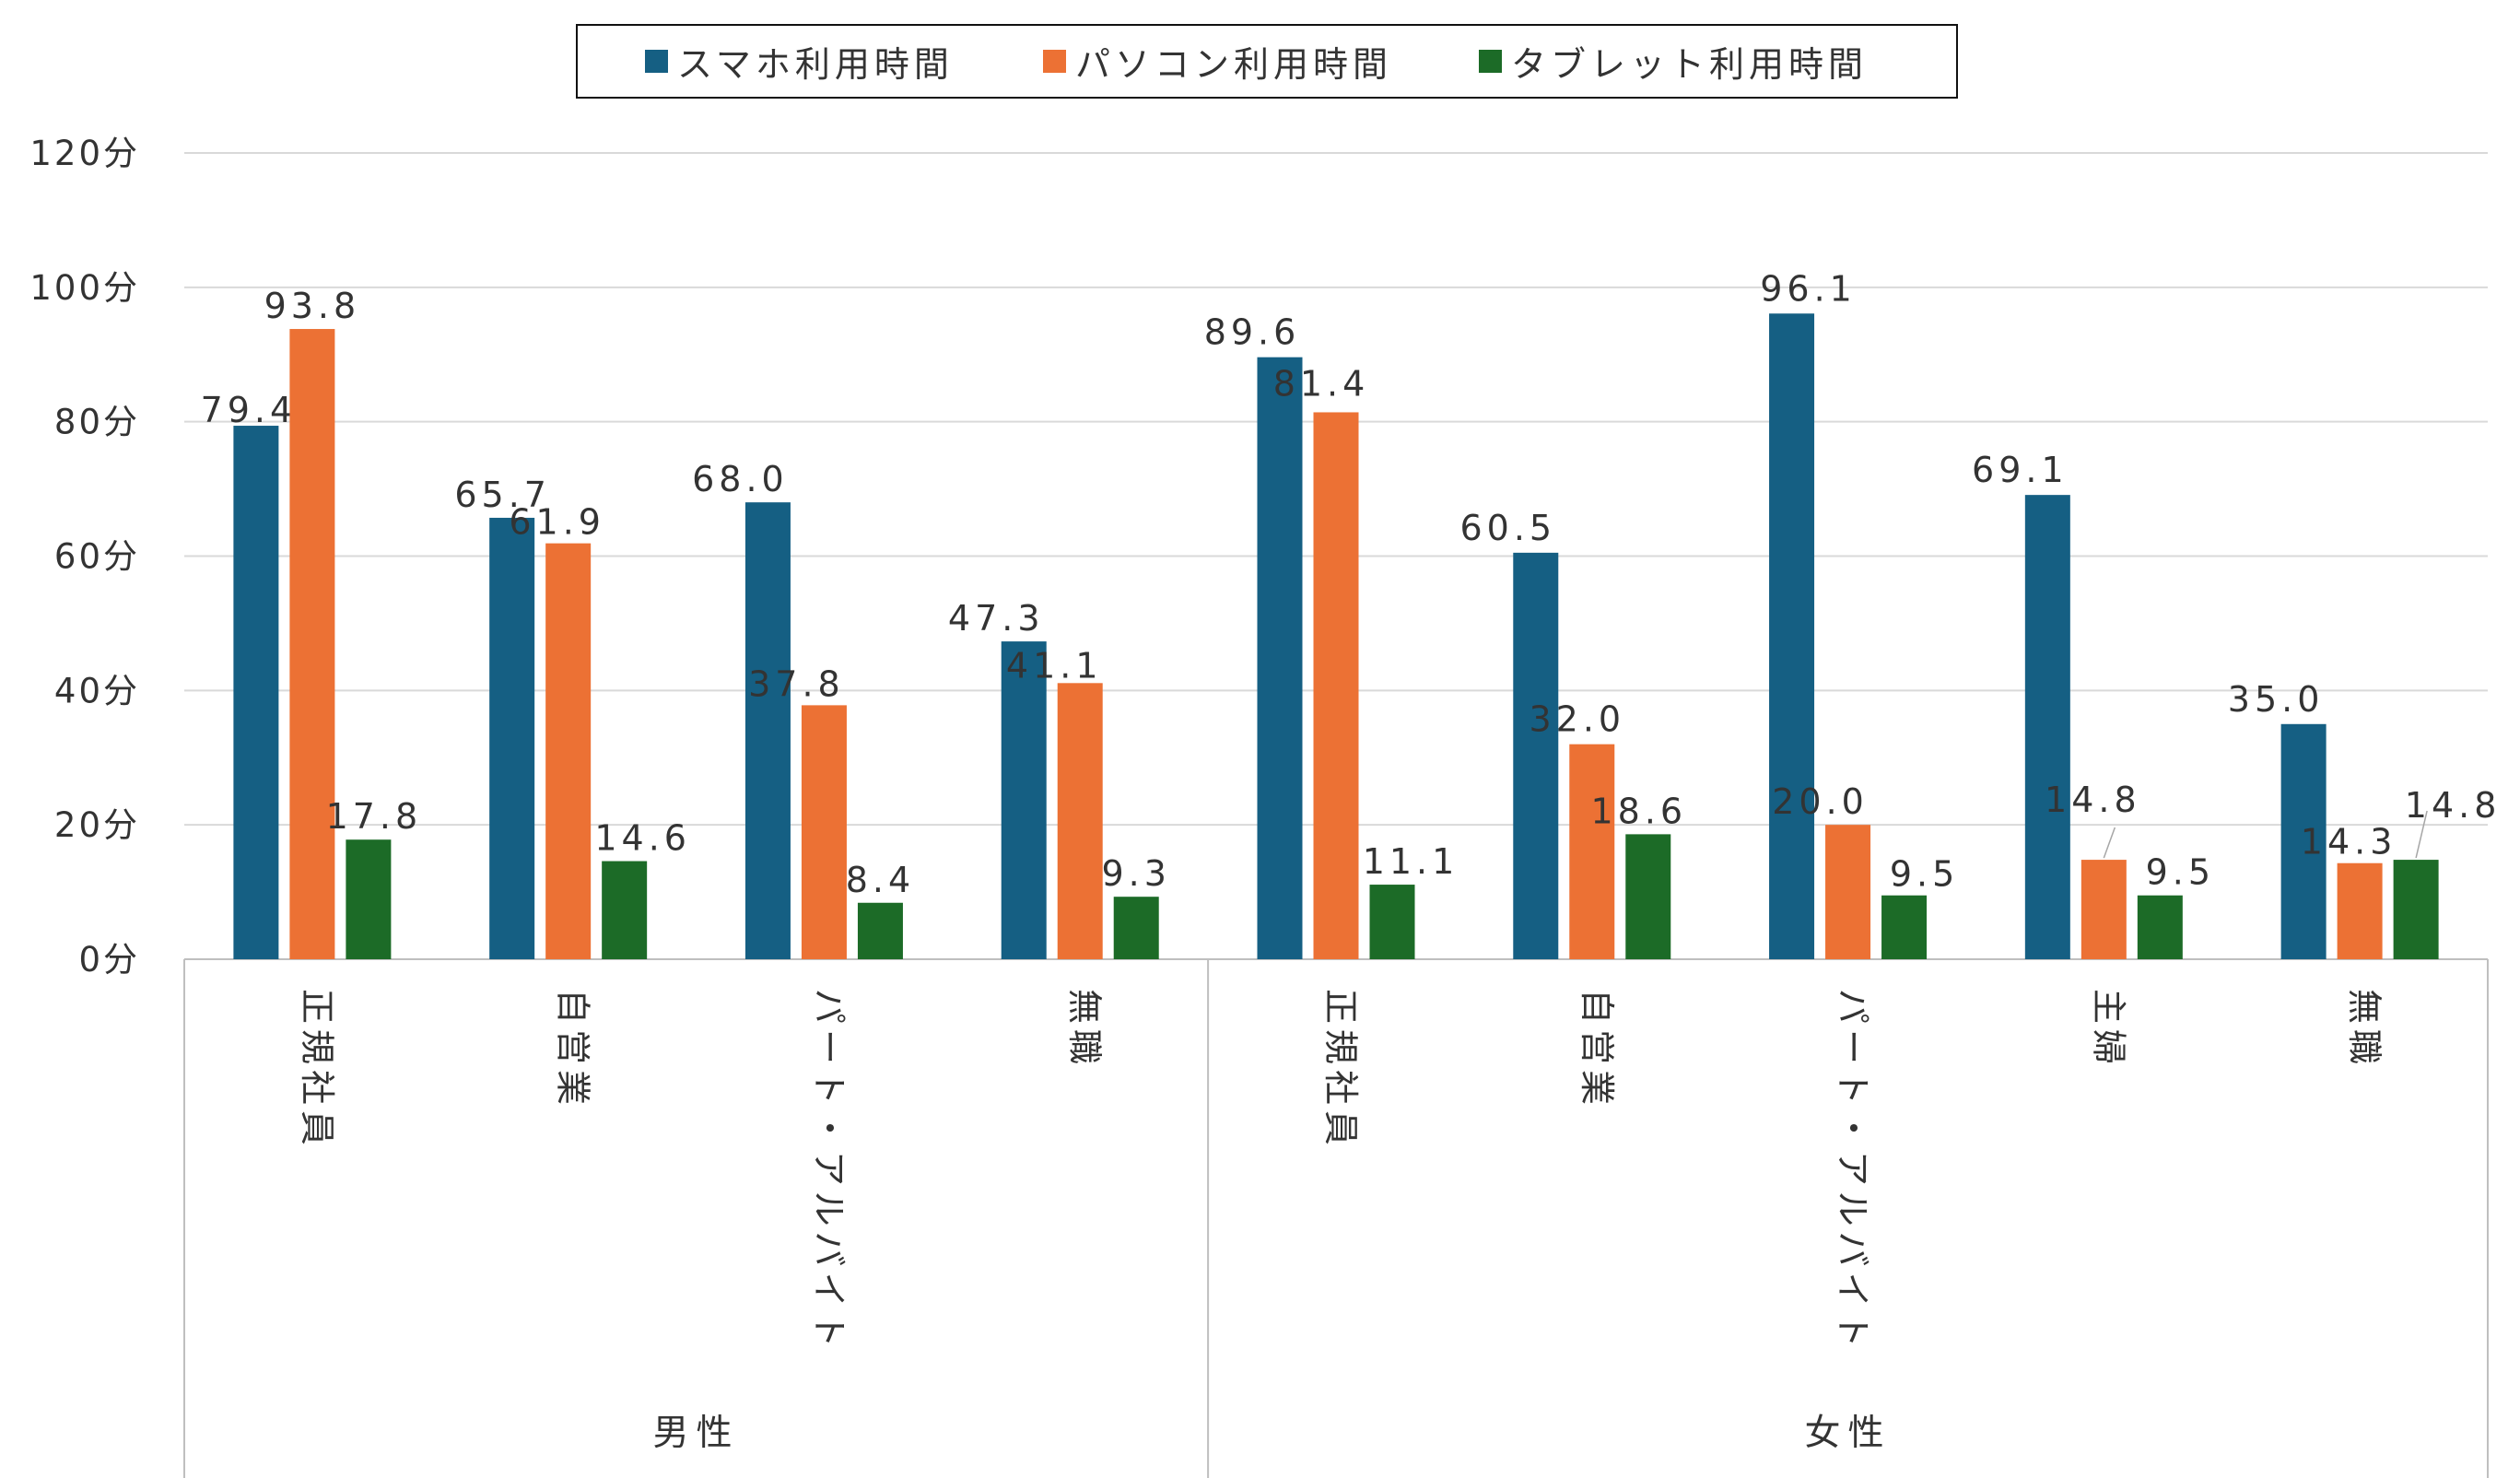  I want to click on data-label: 96.1, so click(1808, 288).